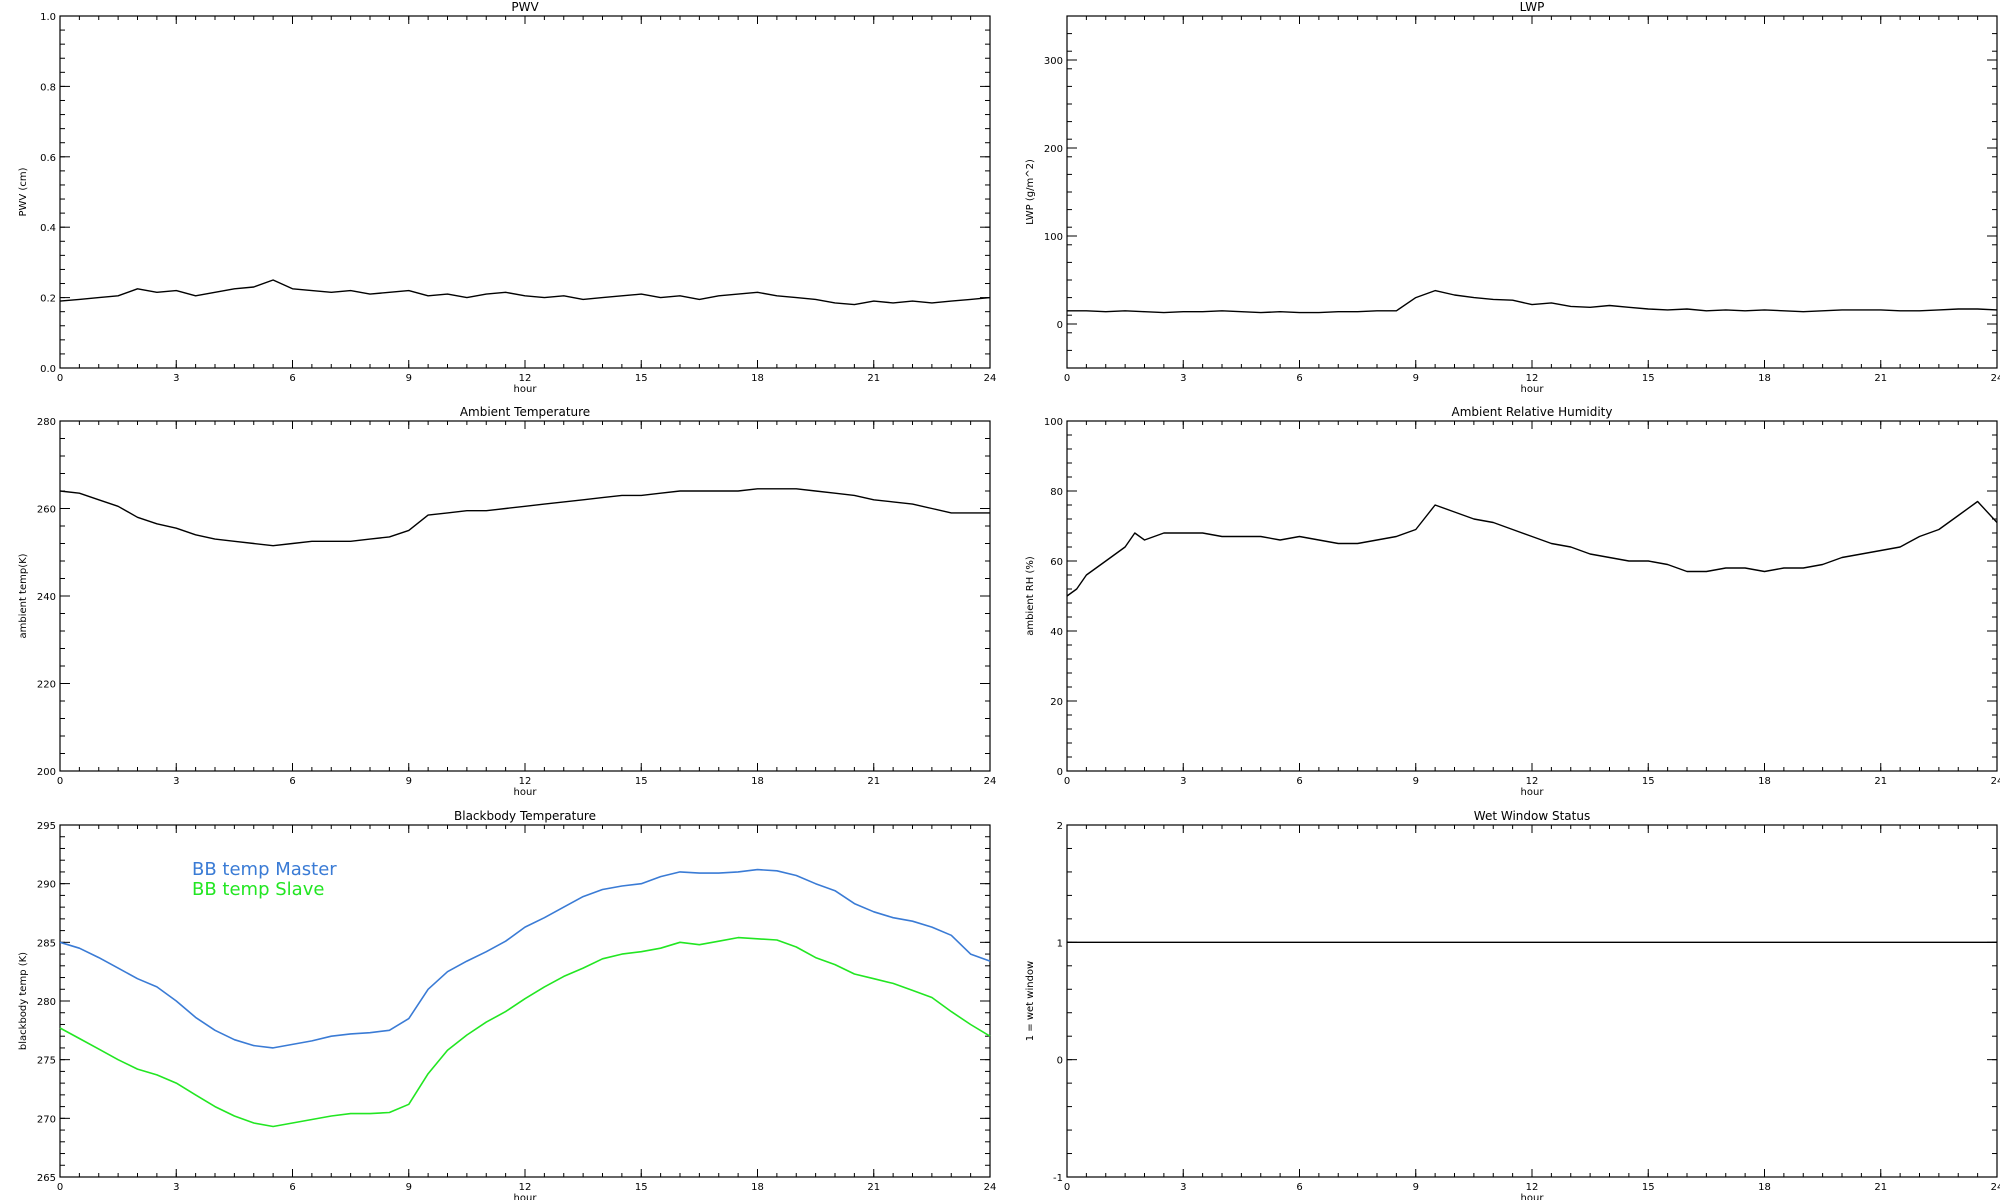  I want to click on y-axis-label: ambient RH (%), so click(1030, 596).